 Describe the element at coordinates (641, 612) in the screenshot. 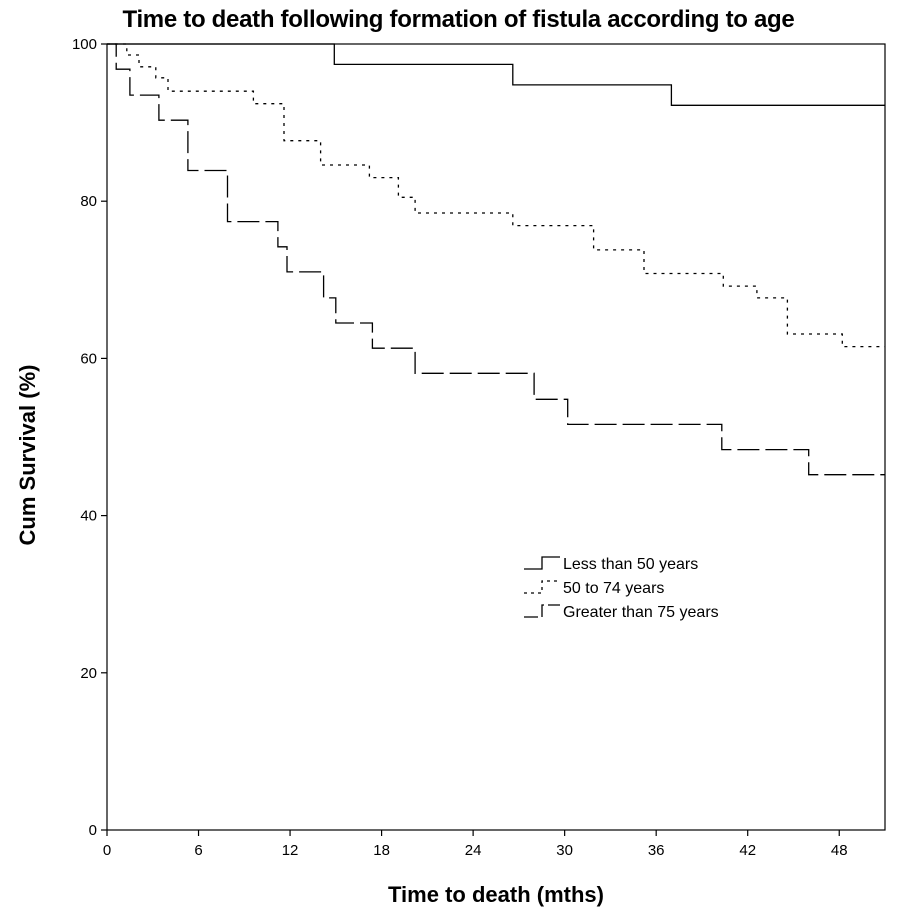

I see `legend-label-3: Greater than 75 years` at that location.